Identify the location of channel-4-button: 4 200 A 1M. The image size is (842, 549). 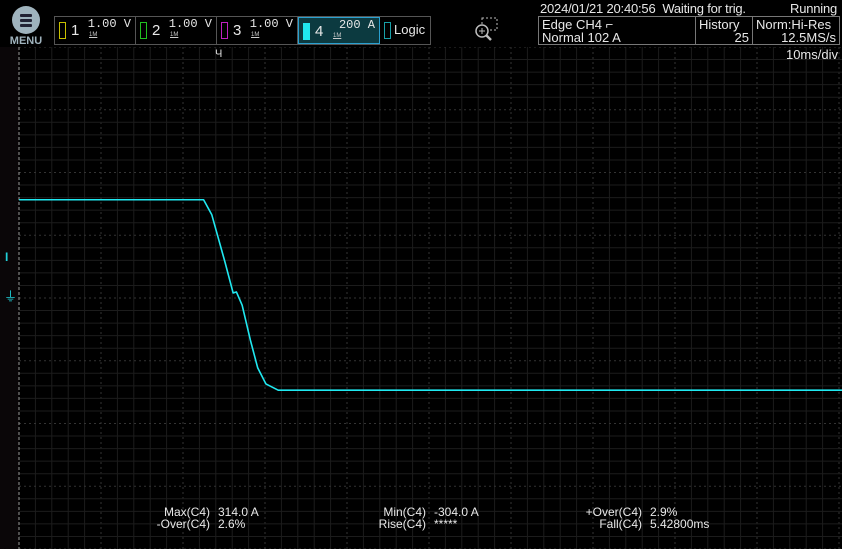
(339, 30).